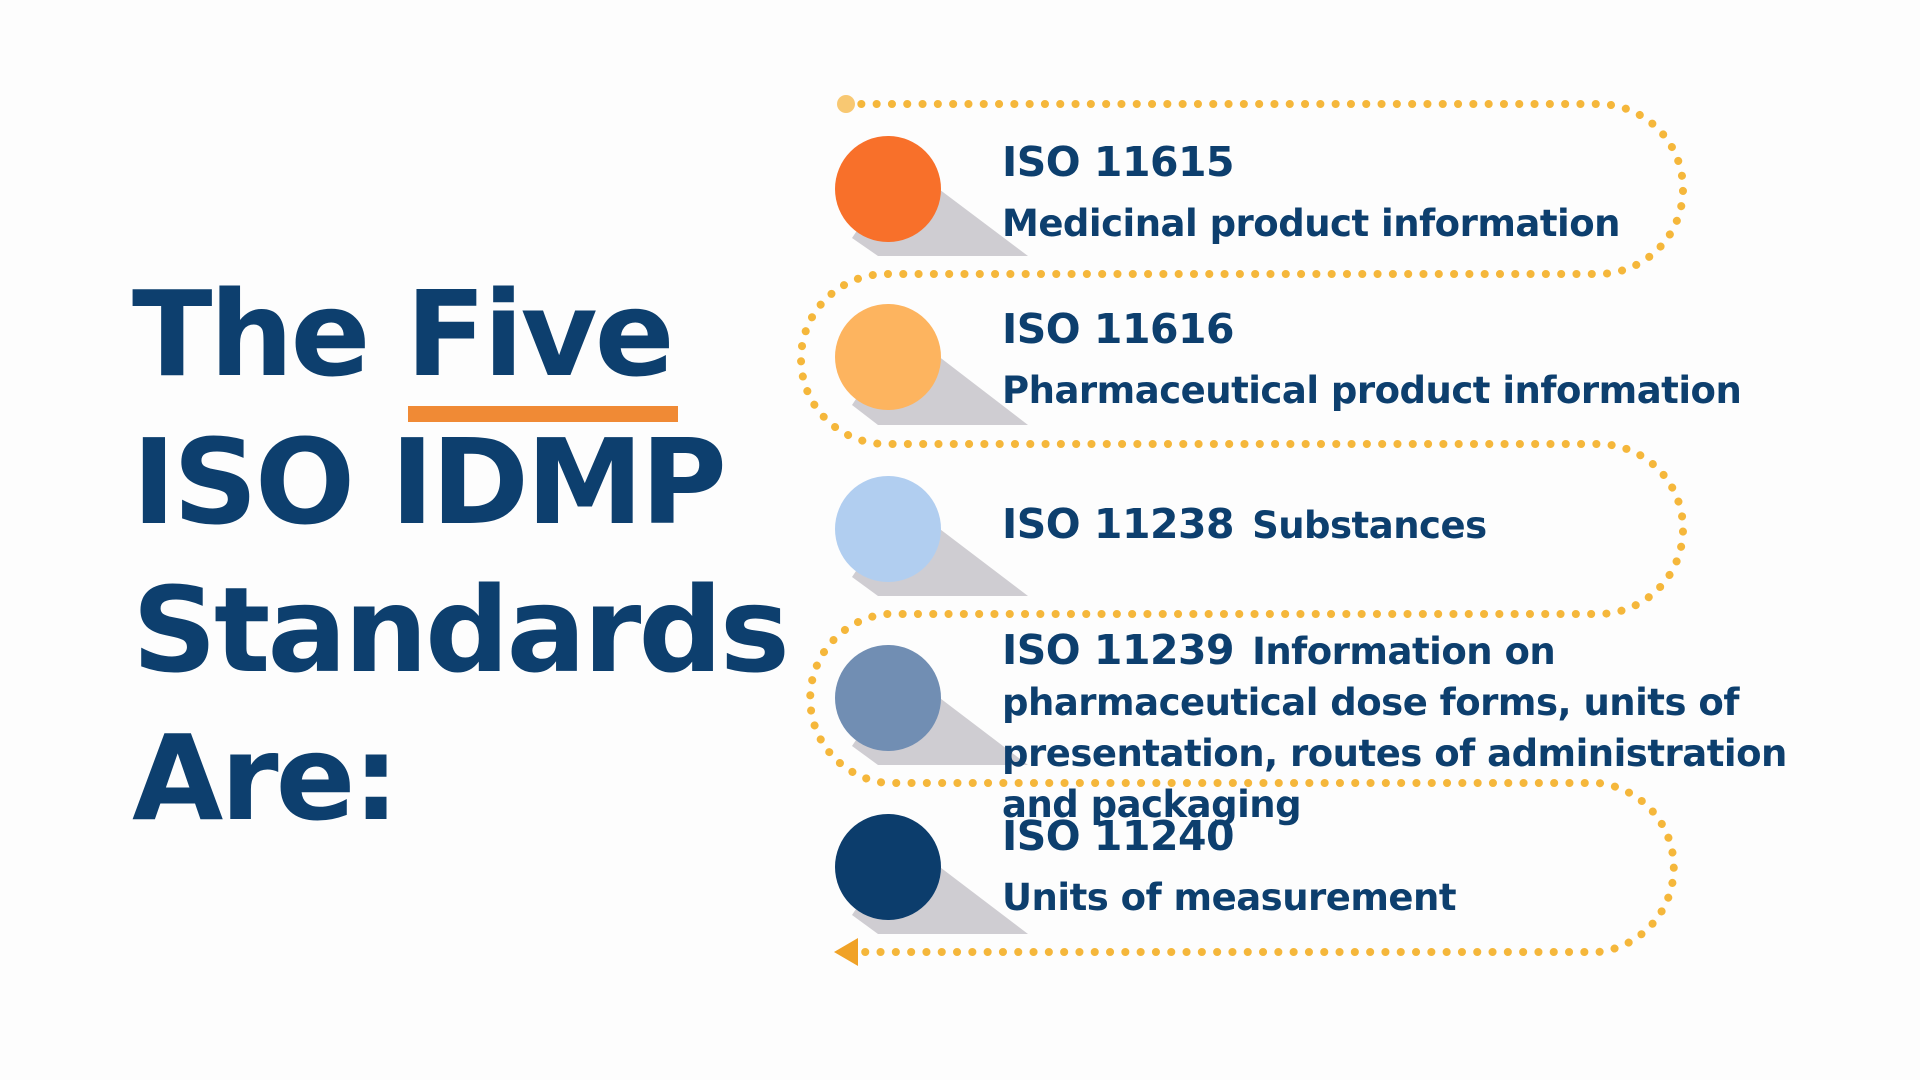 The width and height of the screenshot is (1920, 1080). Describe the element at coordinates (461, 630) in the screenshot. I see `headline-line-3: Standards` at that location.